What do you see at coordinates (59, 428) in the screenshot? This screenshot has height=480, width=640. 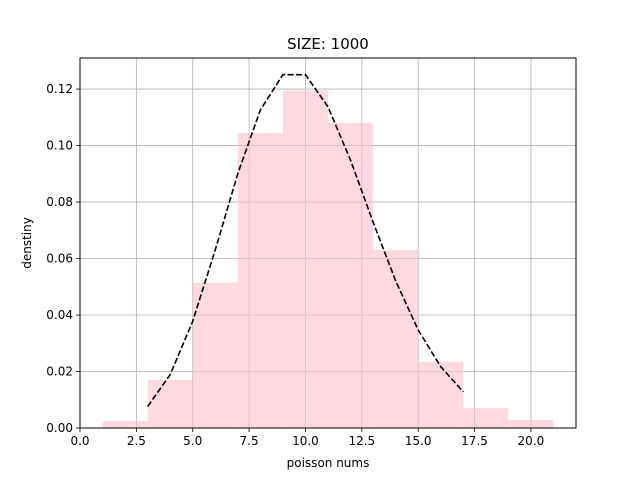 I see `y-tick-label: 0.00` at bounding box center [59, 428].